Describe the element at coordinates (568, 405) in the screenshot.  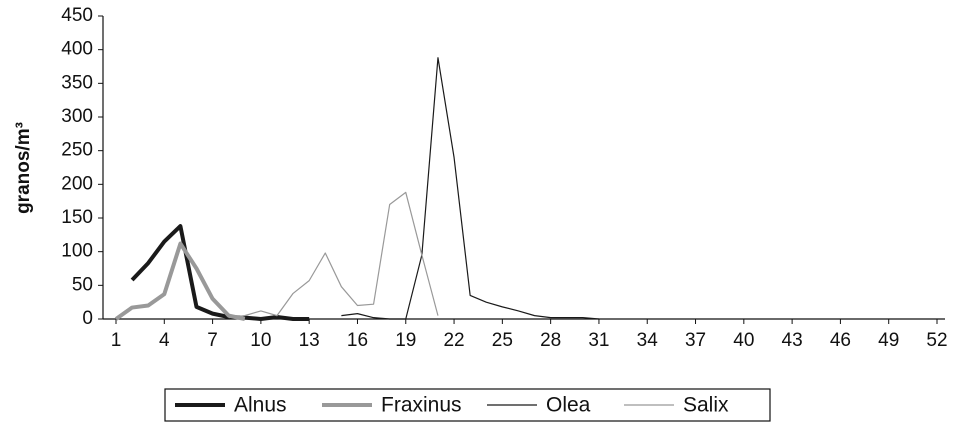
I see `legend-label: Olea` at that location.